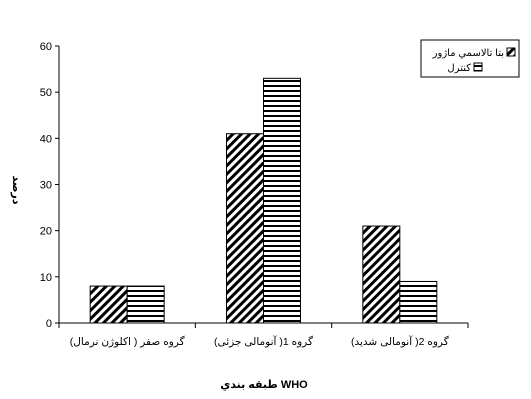  I want to click on y-ticks: 0 10 20 30 40 50 60, so click(49, 185).